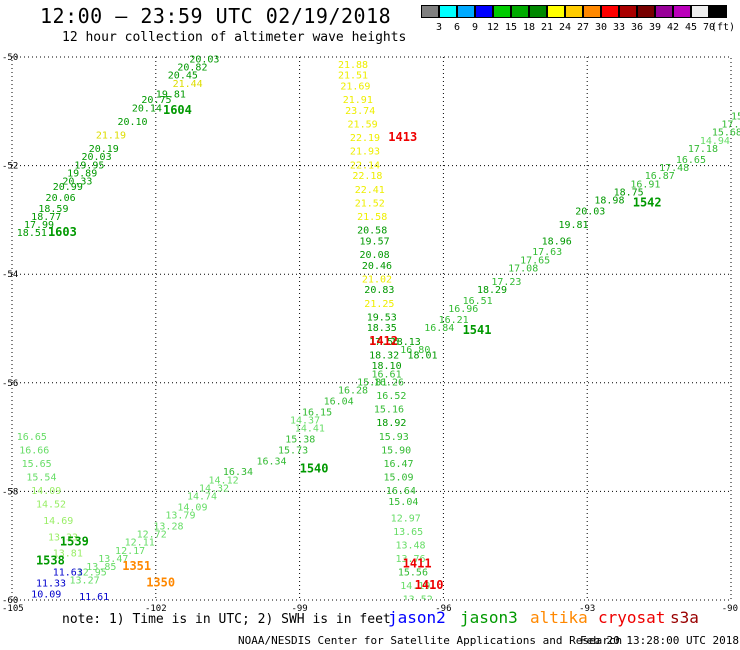 The image size is (740, 650). Describe the element at coordinates (375, 255) in the screenshot. I see `wave-height-value: 20.08` at that location.